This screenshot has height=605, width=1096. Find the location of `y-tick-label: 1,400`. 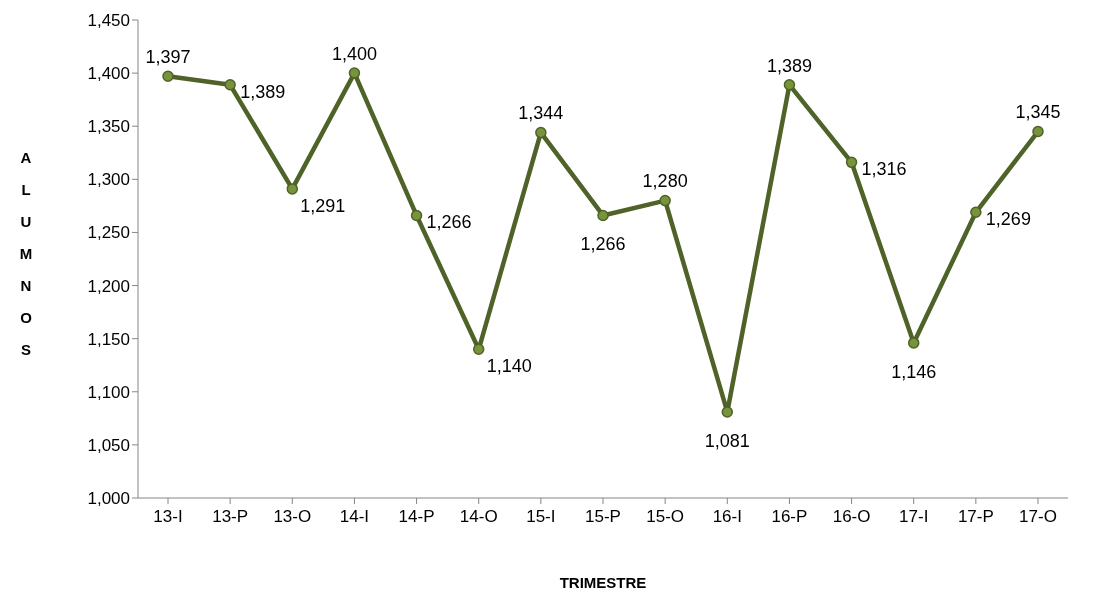

y-tick-label: 1,400 is located at coordinates (108, 74).